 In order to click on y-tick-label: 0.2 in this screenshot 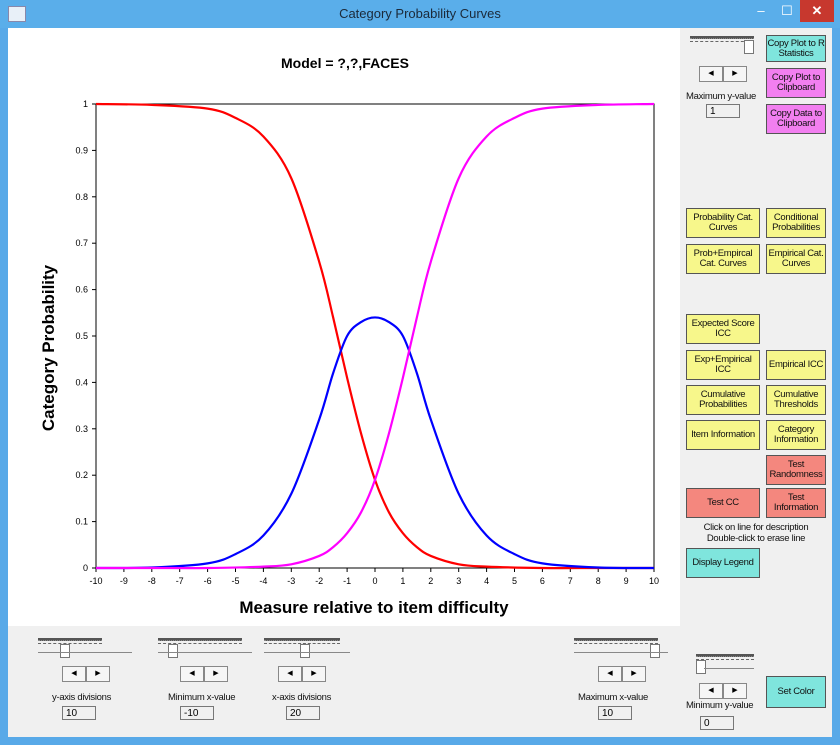, I will do `click(81, 475)`.